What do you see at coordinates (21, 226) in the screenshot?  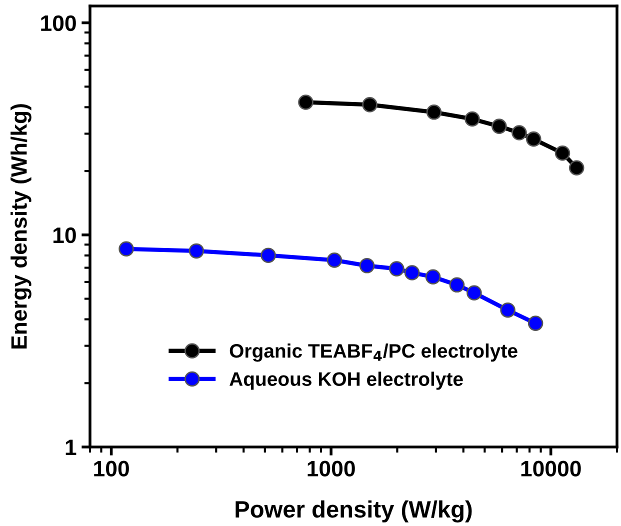 I see `y-axis-title: Energy density (Wh/kg)` at bounding box center [21, 226].